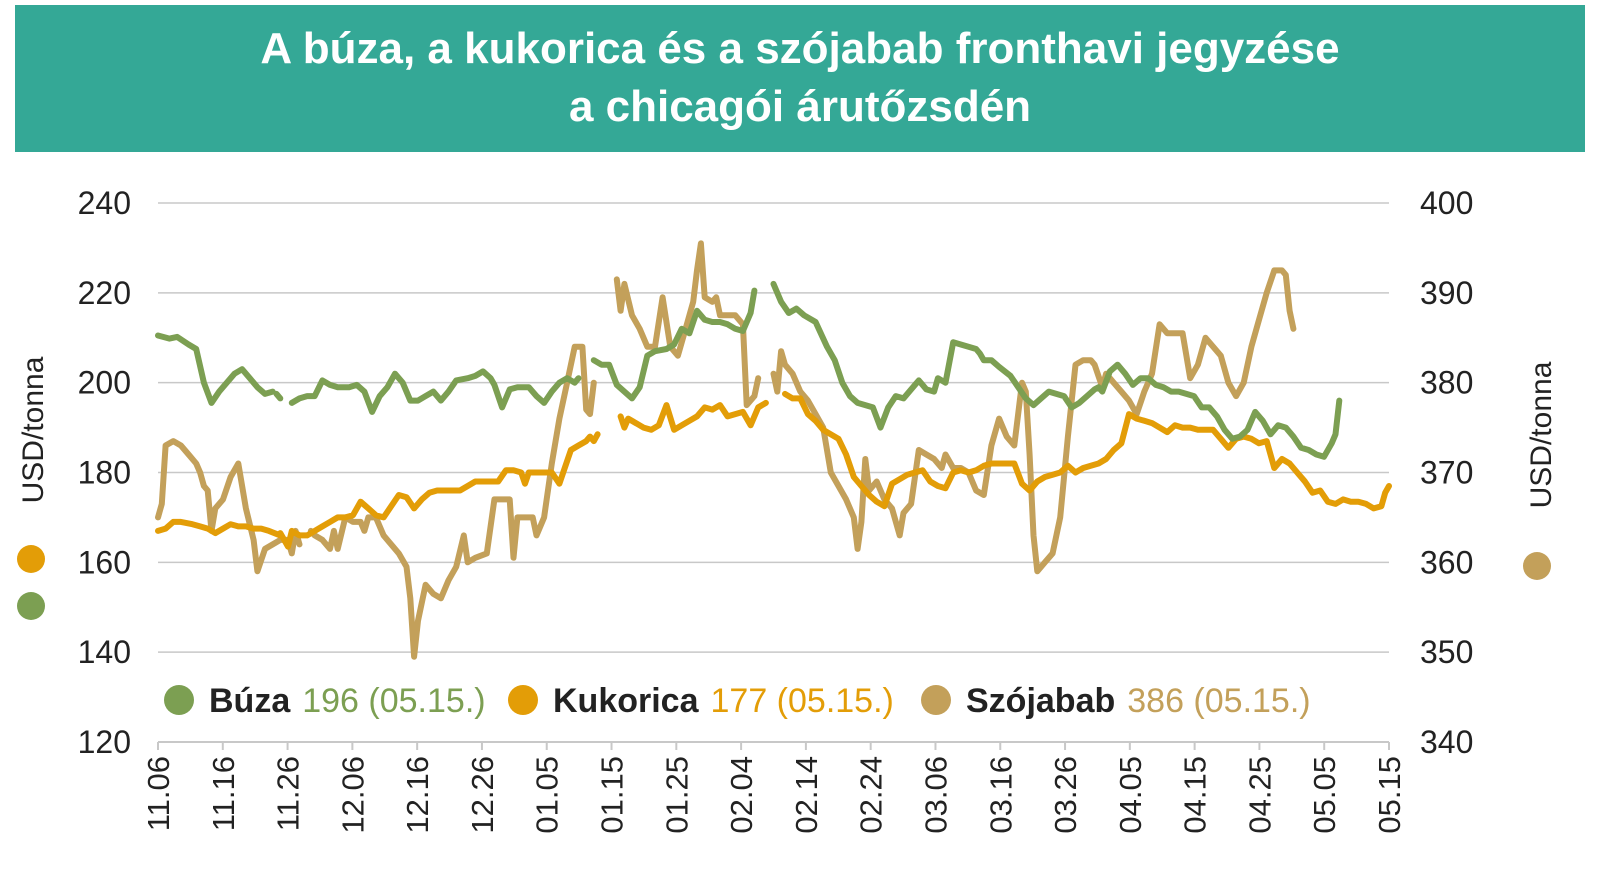  Describe the element at coordinates (417, 795) in the screenshot. I see `x-tick-label: 12.16` at that location.